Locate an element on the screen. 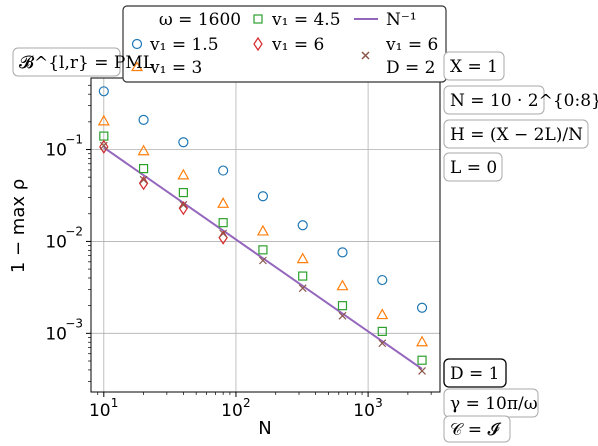 The height and width of the screenshot is (446, 598). annotation-d: D = 1 is located at coordinates (475, 374).